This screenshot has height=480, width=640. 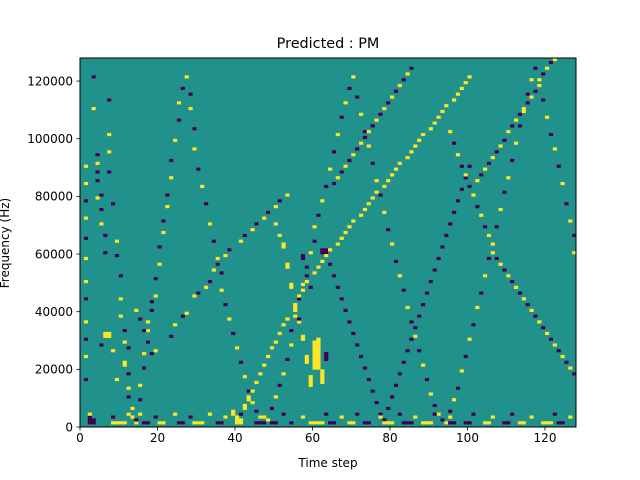 I want to click on y-axis: 0 20000 40000 60000 80000 100000 120000, so click(x=53, y=254).